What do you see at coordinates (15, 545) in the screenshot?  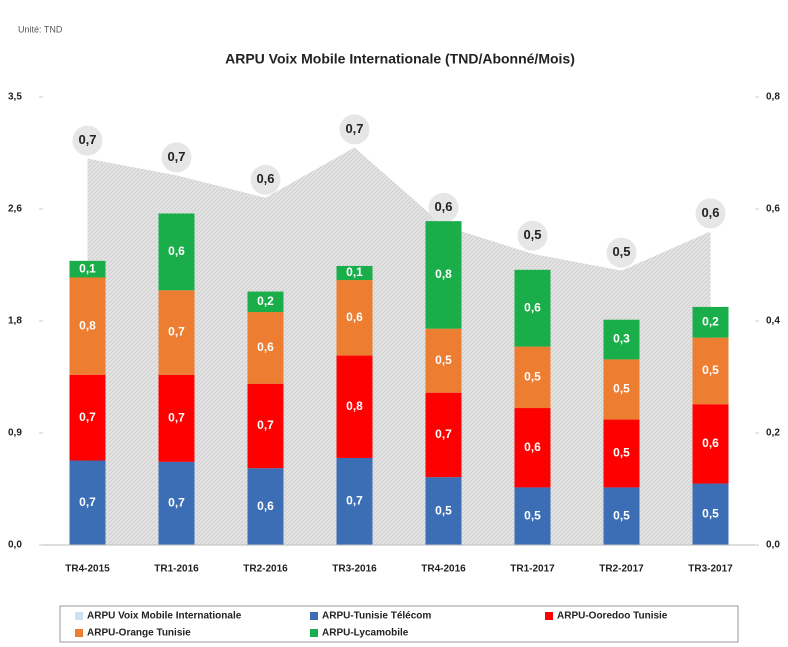 I see `y-tick-label: 0,0` at bounding box center [15, 545].